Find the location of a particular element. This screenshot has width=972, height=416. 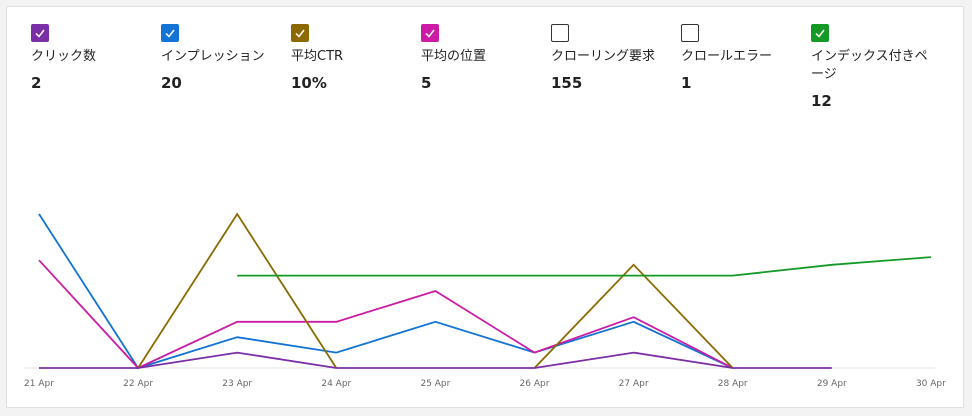

metric-value: 20 is located at coordinates (171, 83).